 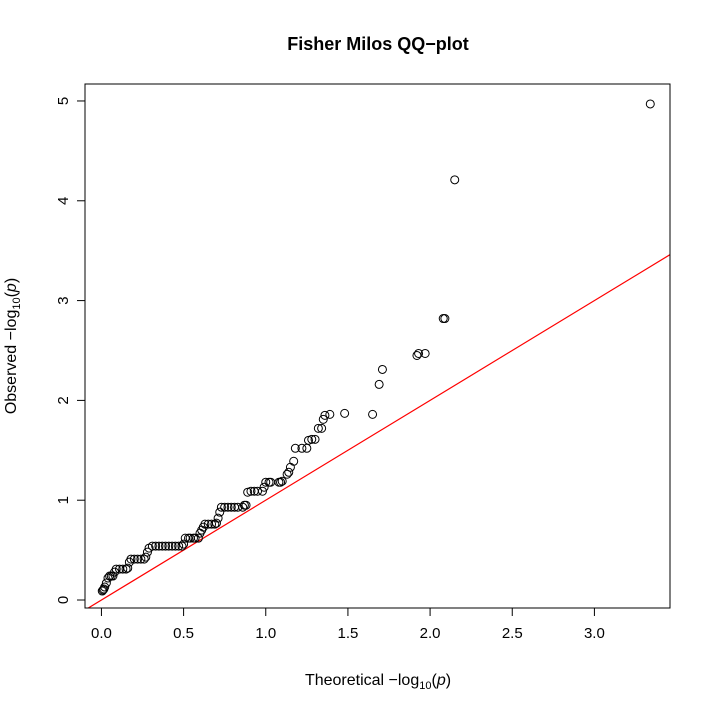 I want to click on x-axis-label: Theoretical −log10(p), so click(x=378, y=682).